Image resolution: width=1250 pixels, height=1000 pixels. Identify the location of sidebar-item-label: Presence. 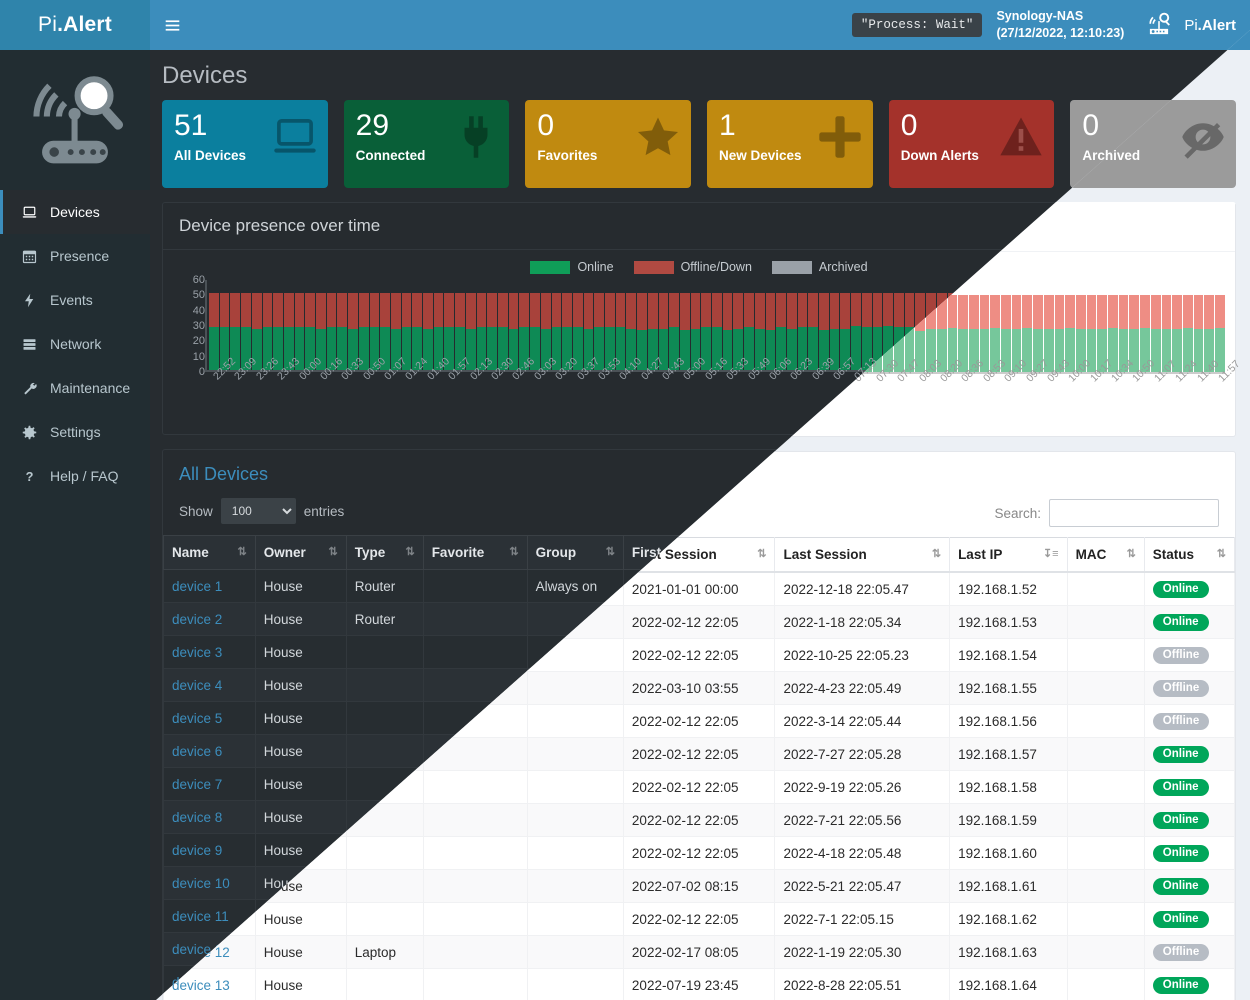
(80, 256).